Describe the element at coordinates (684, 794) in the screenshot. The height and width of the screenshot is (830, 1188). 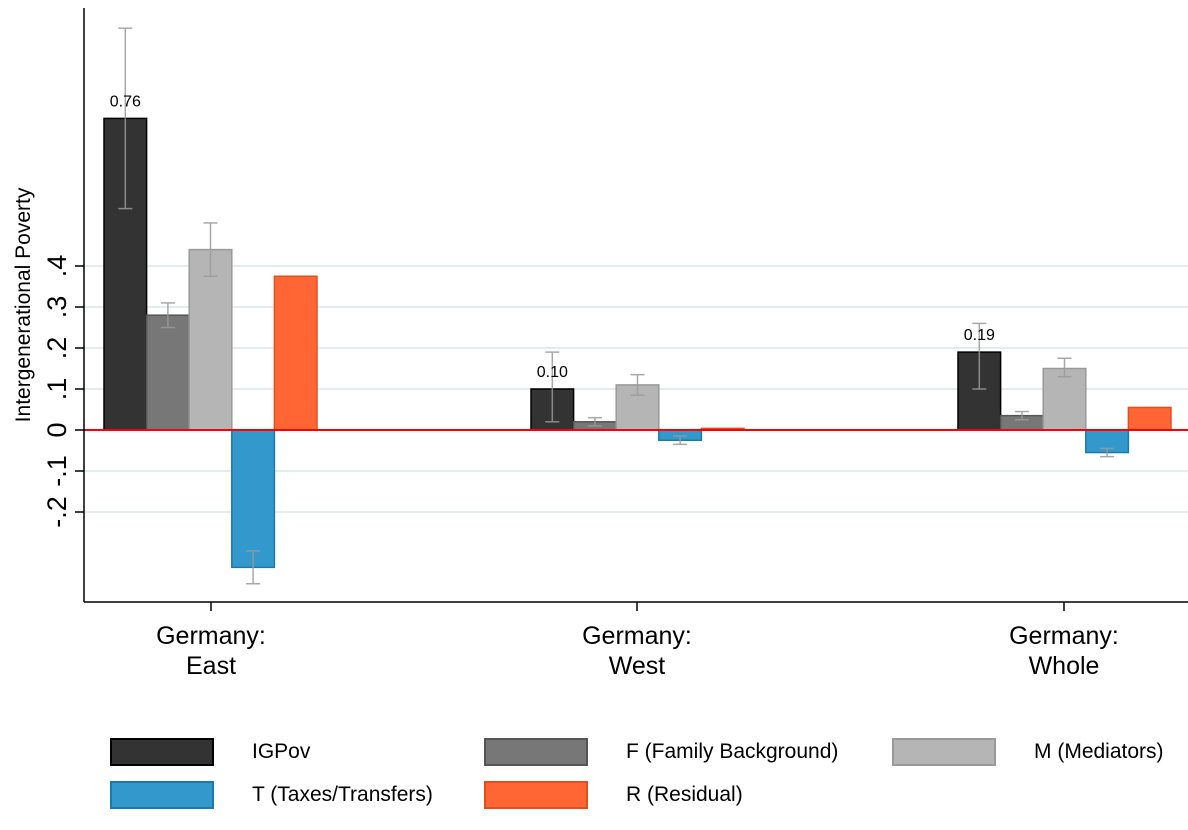
I see `legend-label: R (Residual)` at that location.